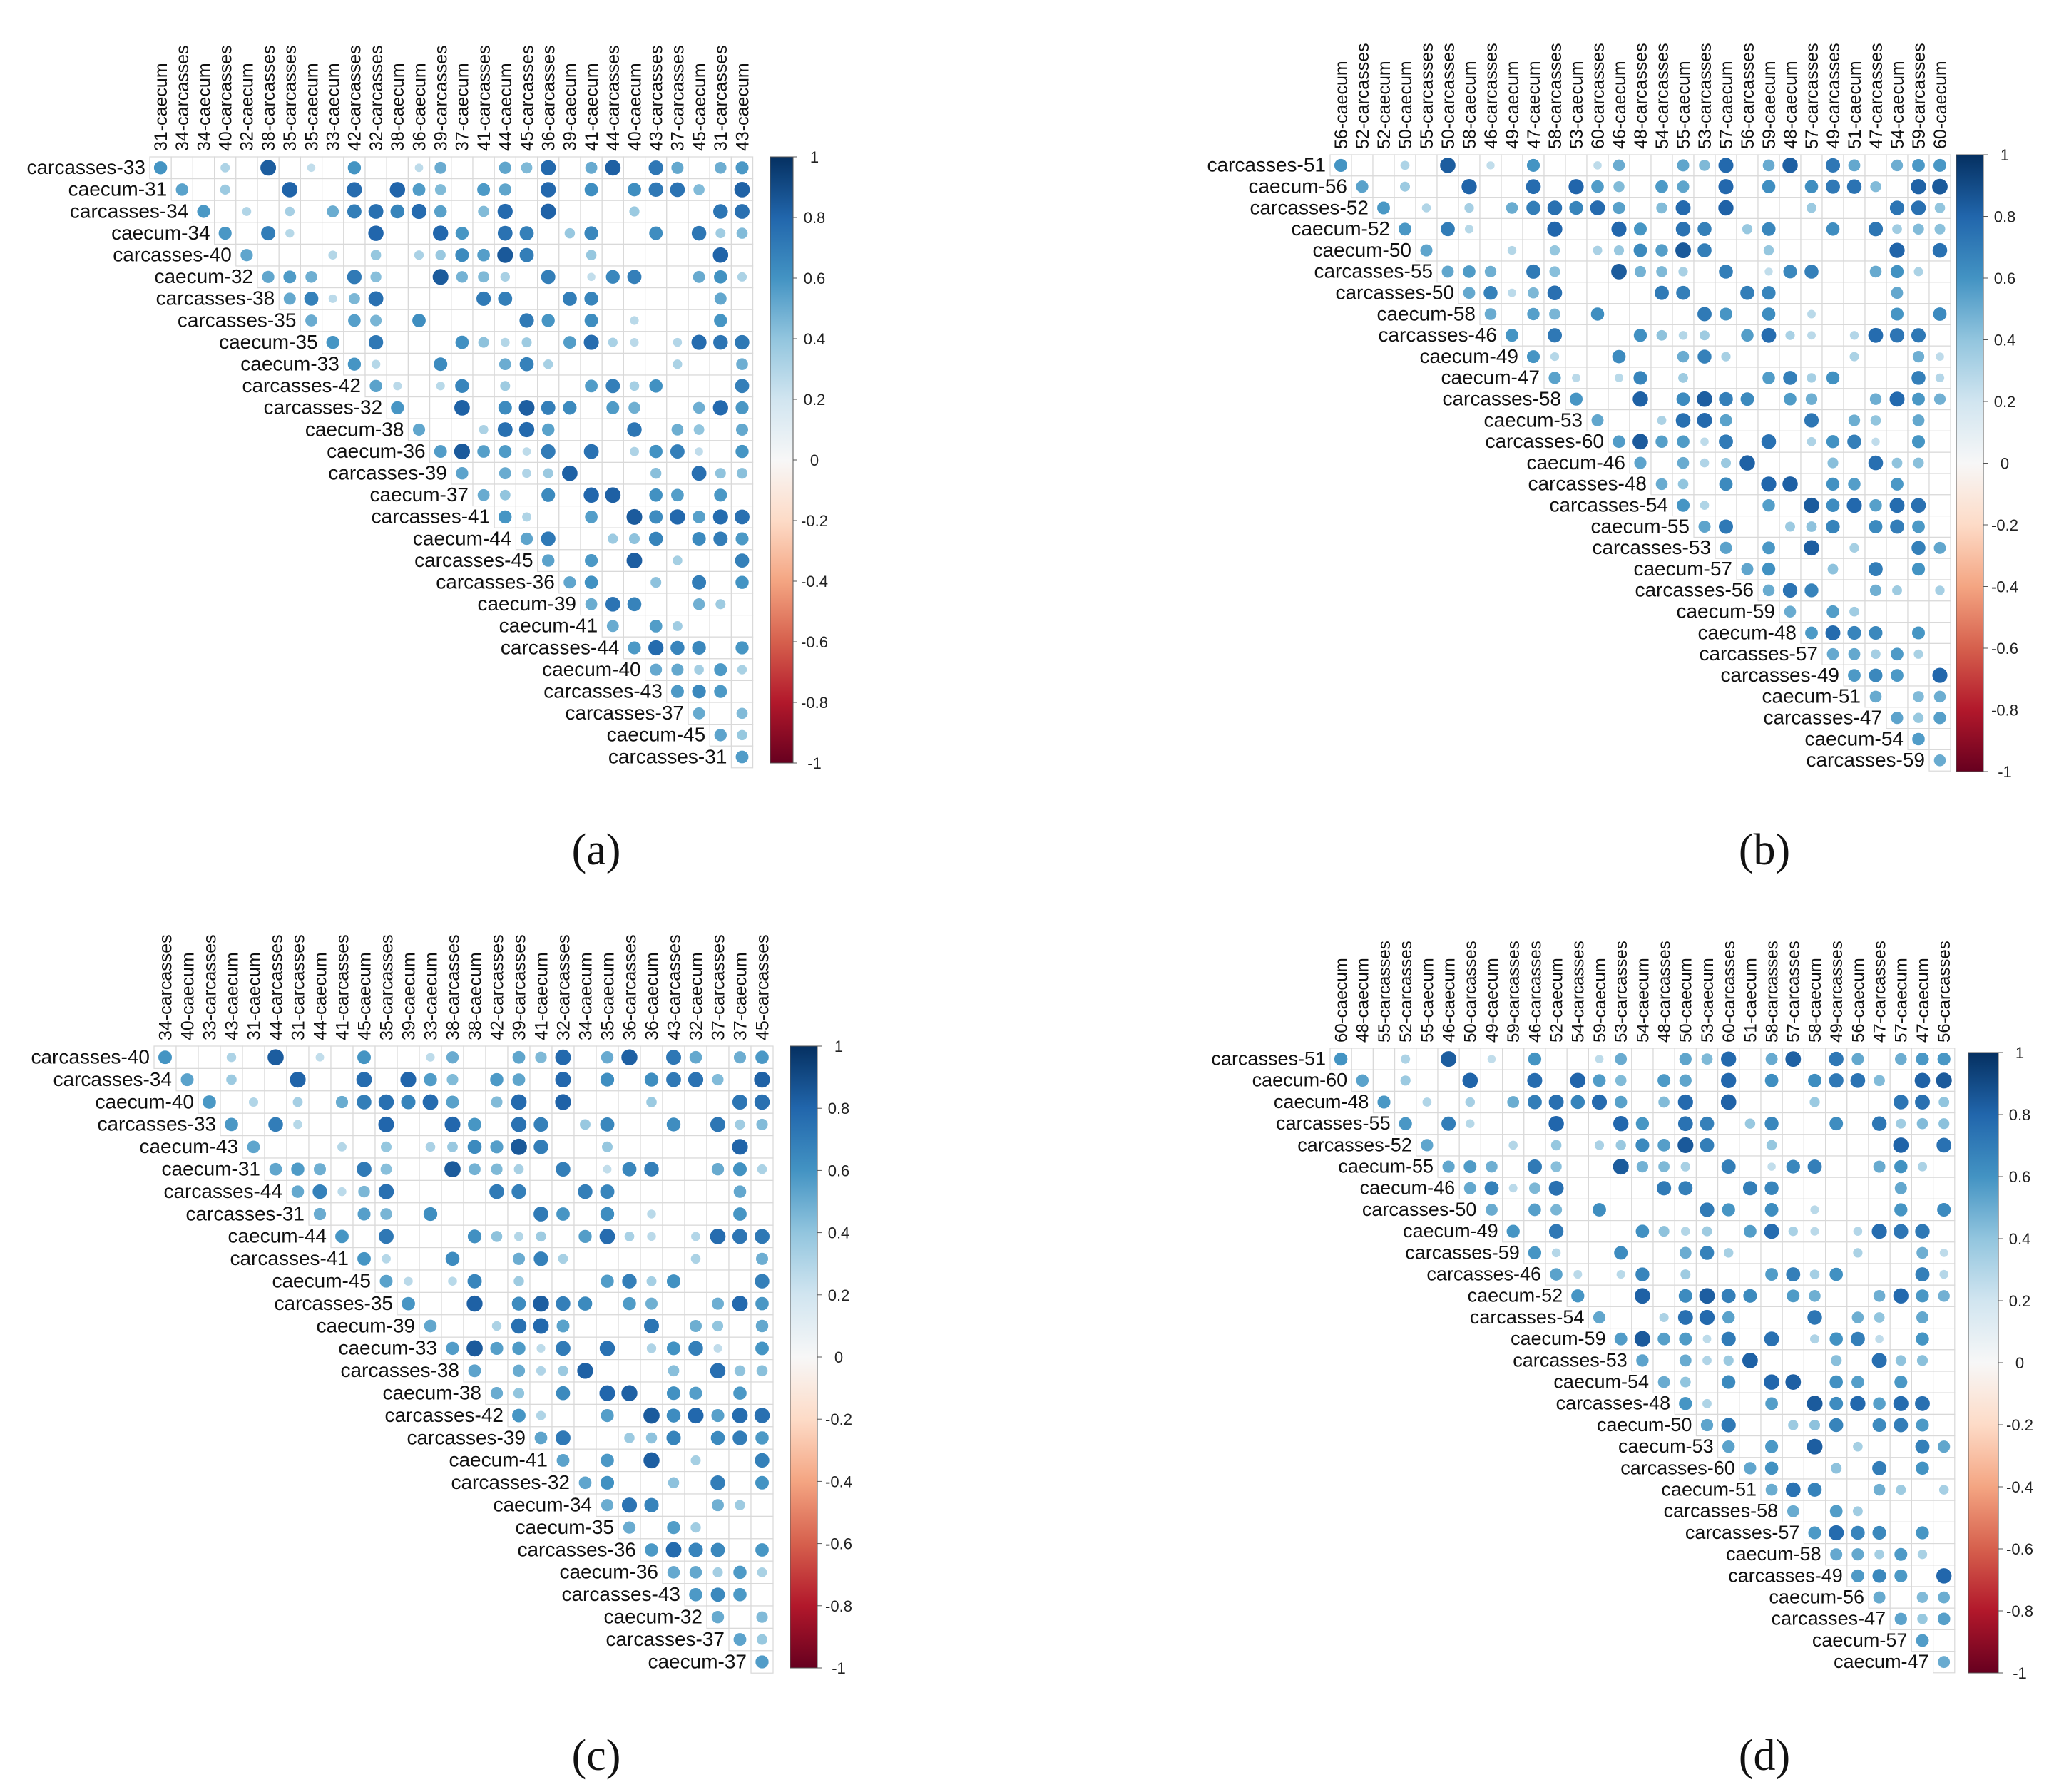 The image size is (2049, 1792). I want to click on column-label: 38-carcasses, so click(269, 98).